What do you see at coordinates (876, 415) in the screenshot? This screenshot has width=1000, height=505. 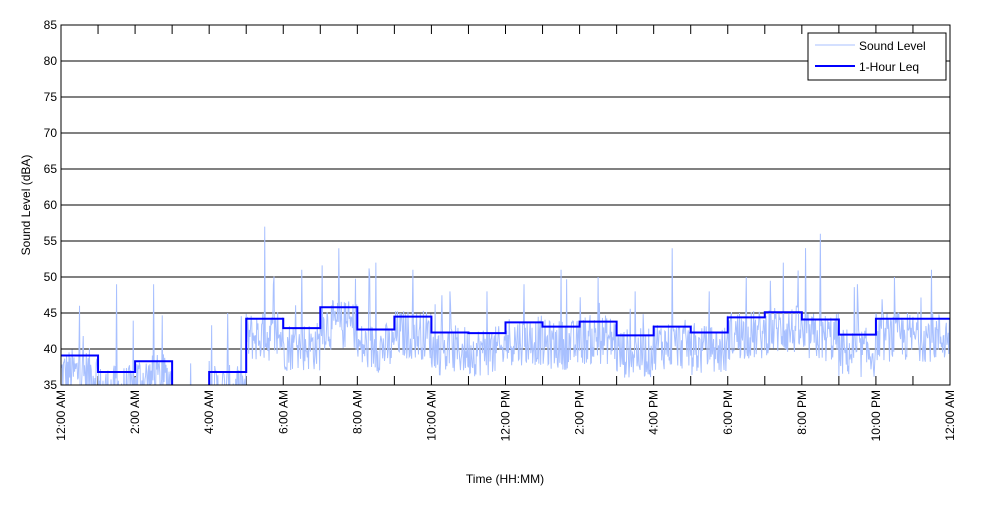 I see `x-tick-label: 10:00 PM` at bounding box center [876, 415].